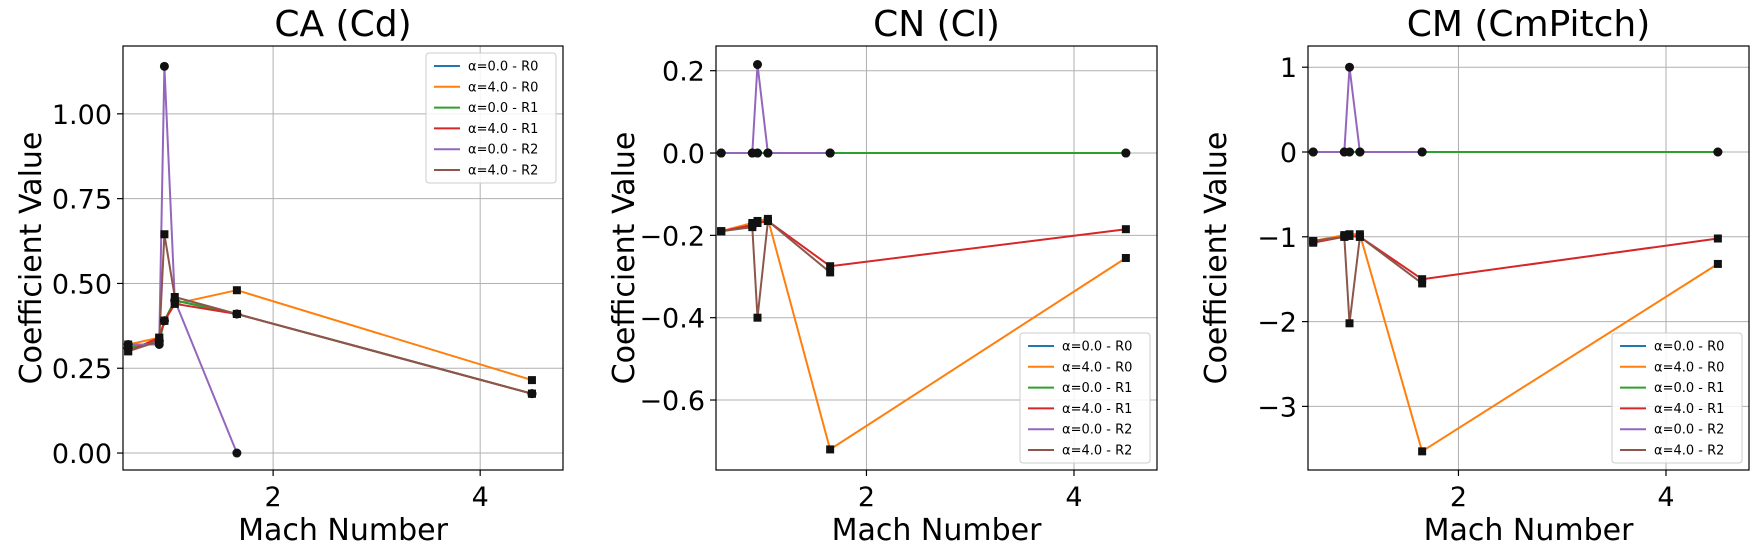 This screenshot has height=553, width=1754. What do you see at coordinates (672, 236) in the screenshot?
I see `y-tick-label: −0.2` at bounding box center [672, 236].